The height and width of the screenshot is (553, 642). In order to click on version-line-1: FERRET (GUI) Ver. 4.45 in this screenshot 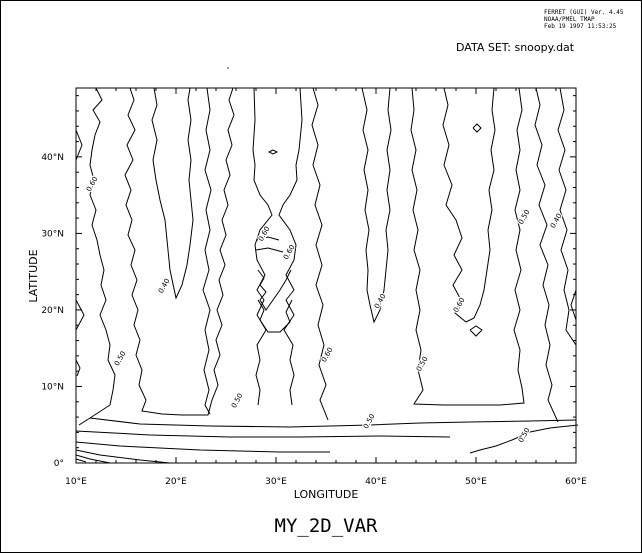, I will do `click(584, 12)`.